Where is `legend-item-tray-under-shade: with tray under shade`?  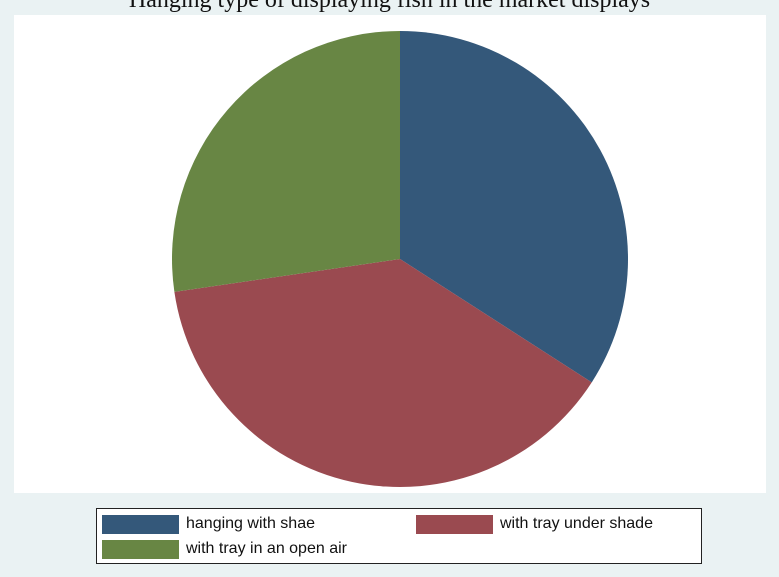 legend-item-tray-under-shade: with tray under shade is located at coordinates (534, 524).